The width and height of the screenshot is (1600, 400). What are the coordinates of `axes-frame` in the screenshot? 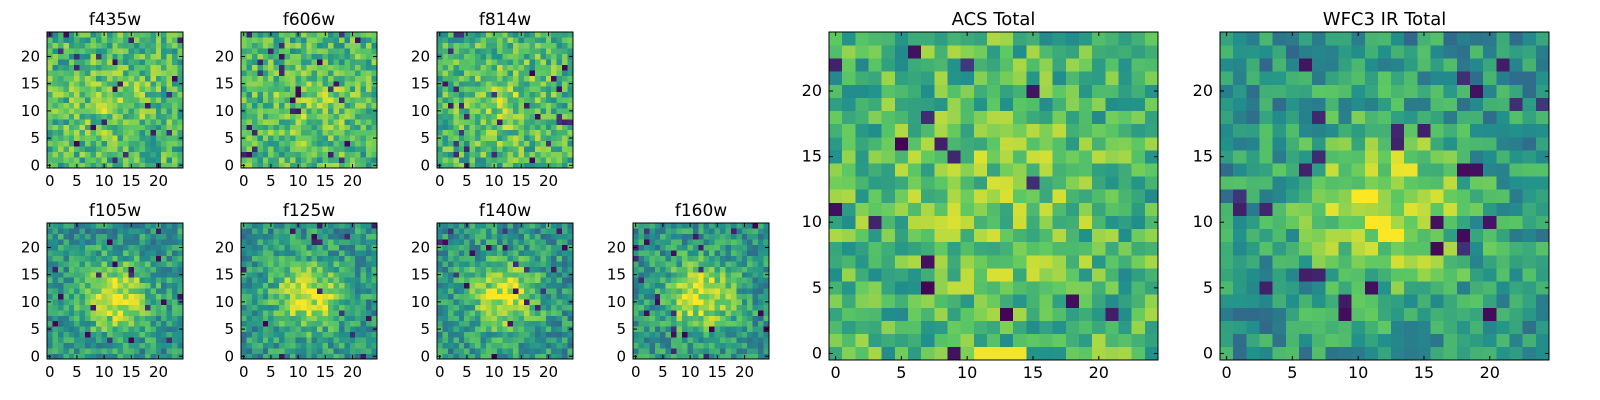 It's located at (701, 291).